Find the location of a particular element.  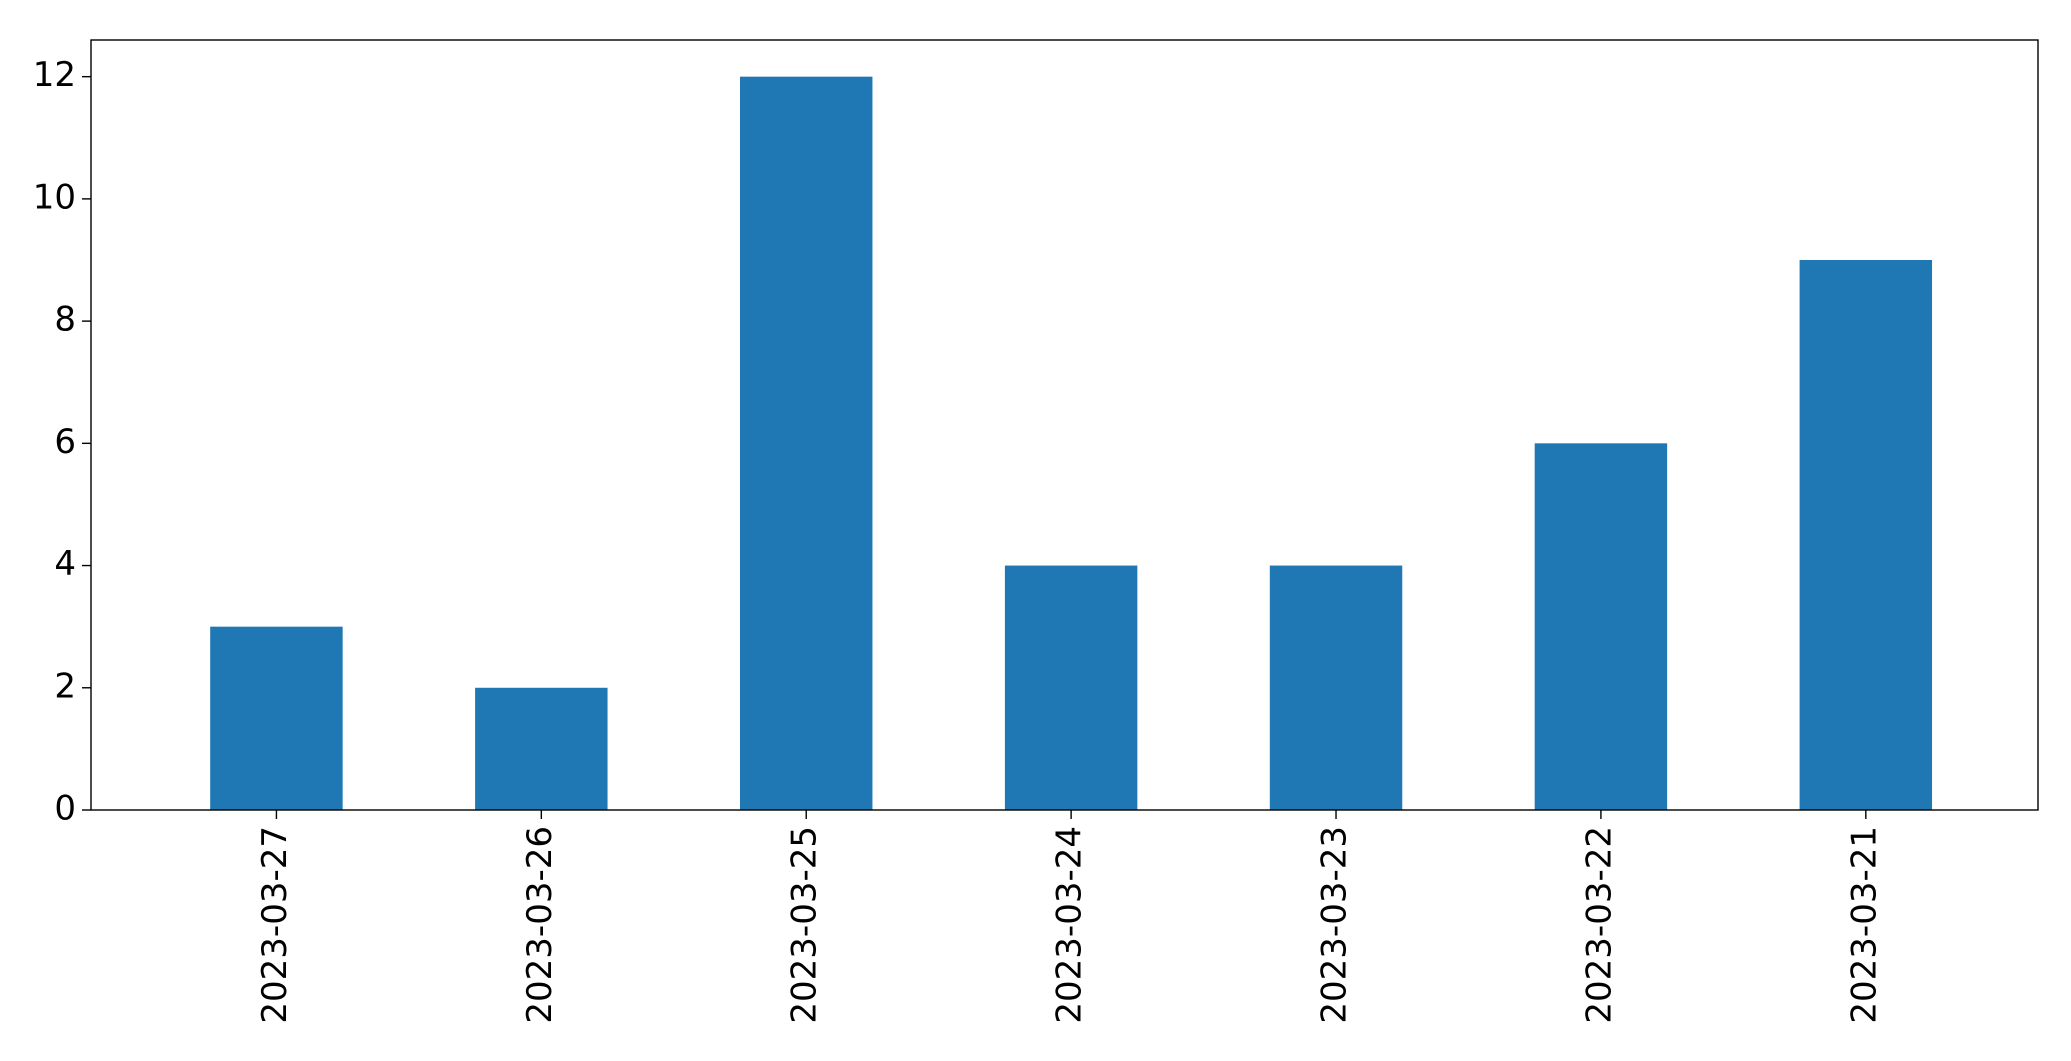

x-tick-label: 2023-03-21 is located at coordinates (1864, 925).